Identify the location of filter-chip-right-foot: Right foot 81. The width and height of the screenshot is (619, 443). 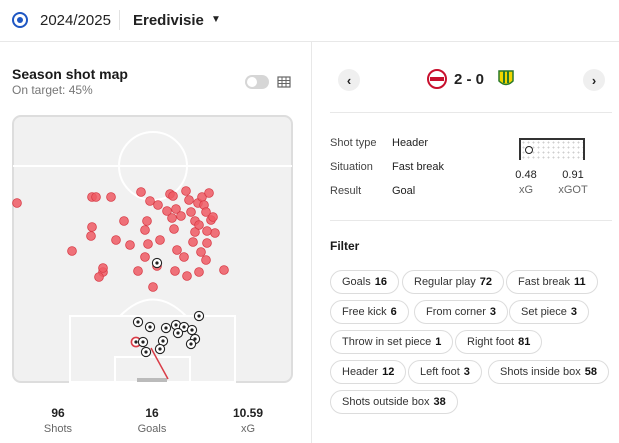
(499, 342).